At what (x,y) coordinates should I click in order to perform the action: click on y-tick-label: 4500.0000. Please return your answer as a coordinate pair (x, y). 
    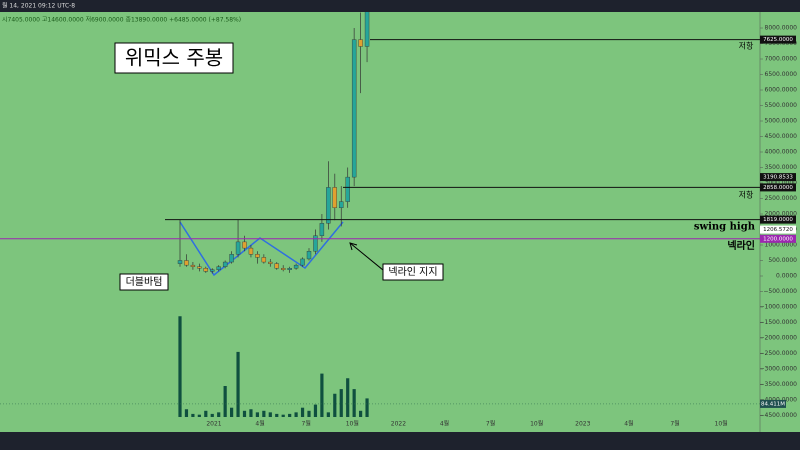
    Looking at the image, I should click on (781, 136).